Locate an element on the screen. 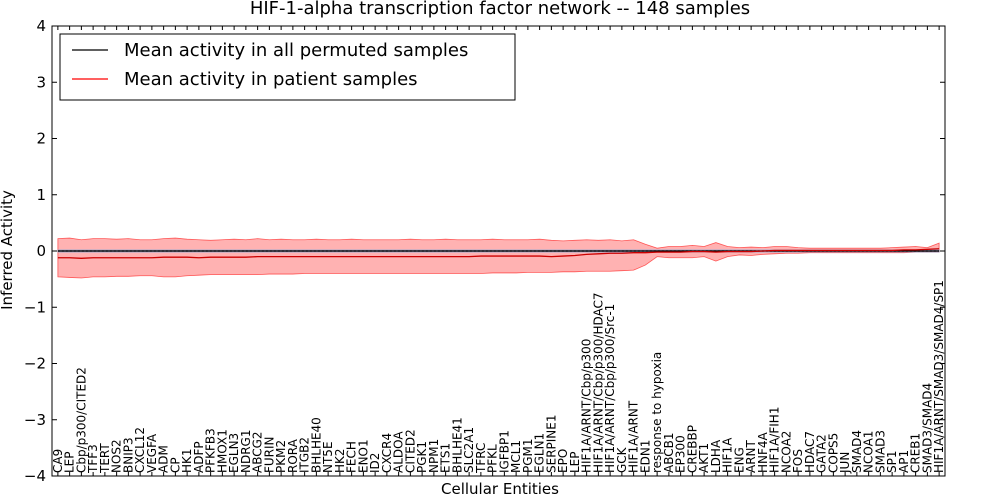 Image resolution: width=1000 pixels, height=500 pixels. x-tick-label: PGK1 is located at coordinates (422, 457).